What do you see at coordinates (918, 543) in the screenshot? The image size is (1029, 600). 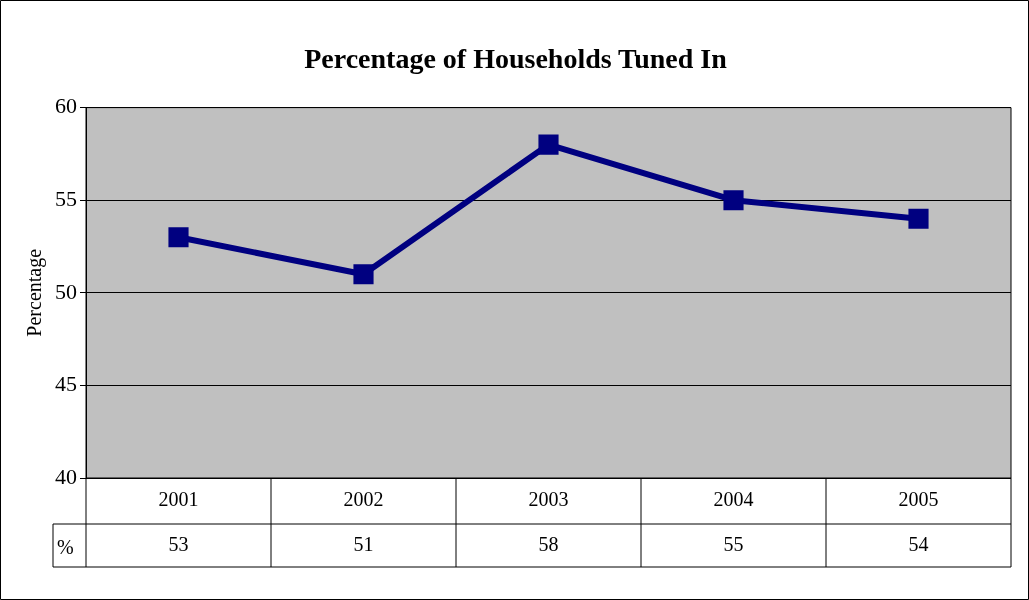 I see `data-label: 54` at bounding box center [918, 543].